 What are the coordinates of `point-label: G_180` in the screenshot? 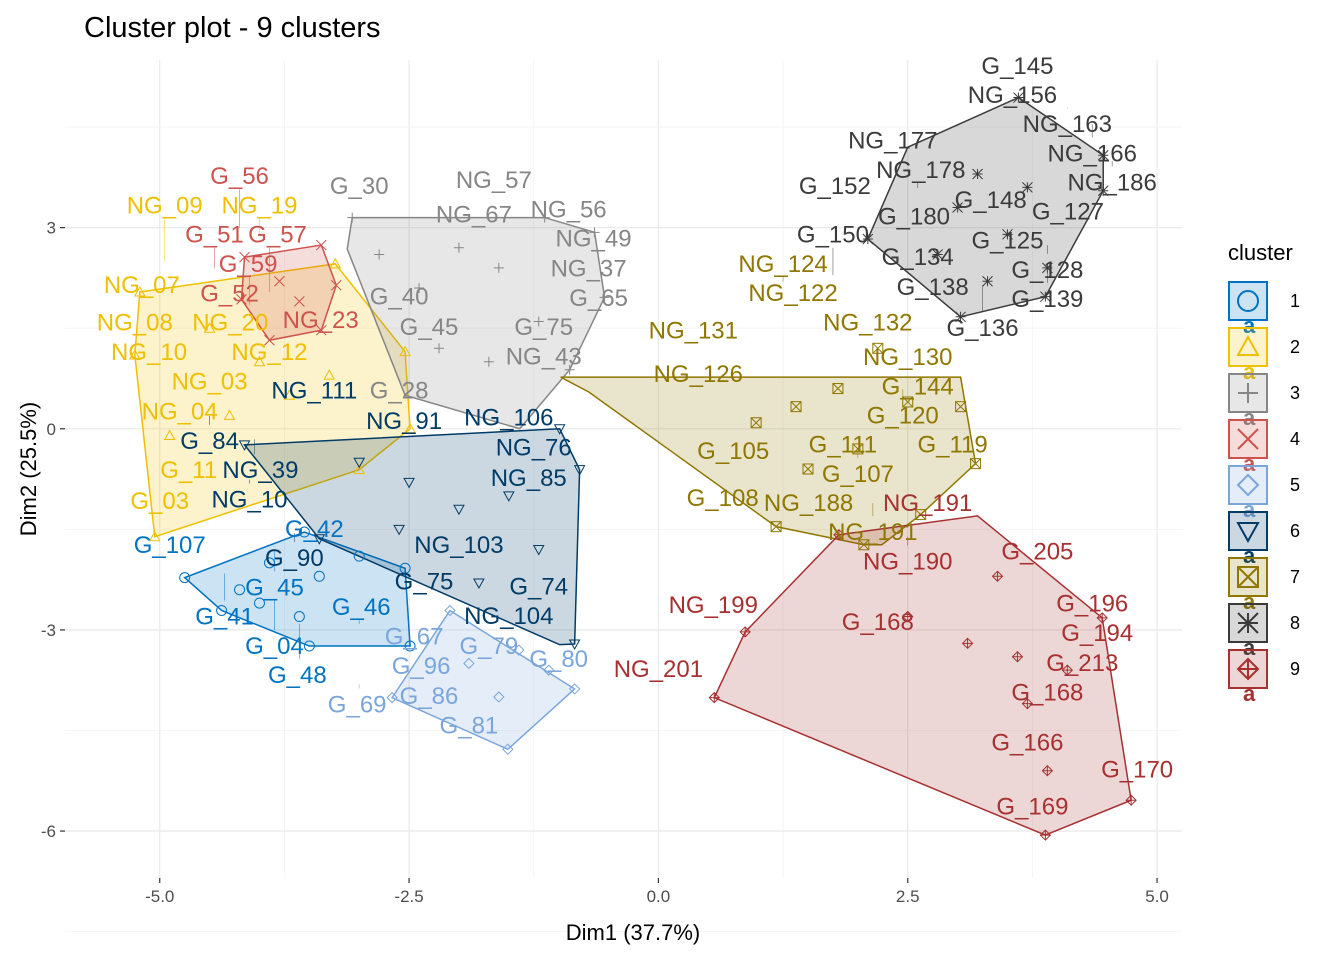 It's located at (914, 216).